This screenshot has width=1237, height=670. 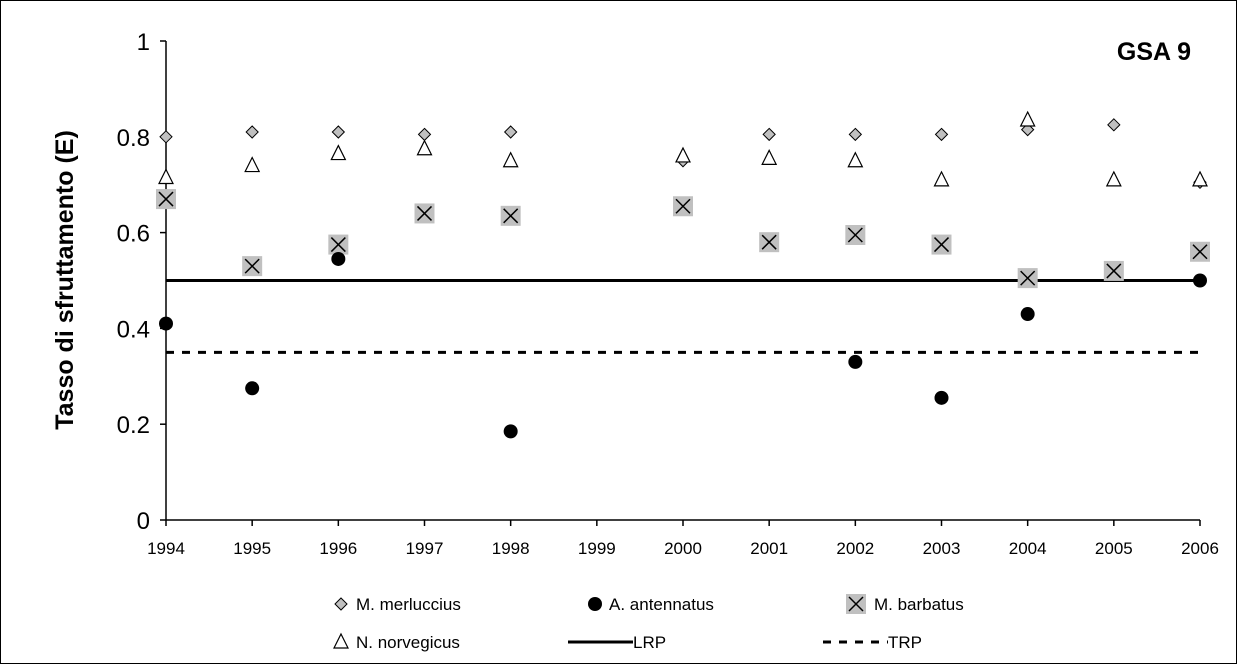 I want to click on x-tick-label: 2000, so click(x=683, y=548).